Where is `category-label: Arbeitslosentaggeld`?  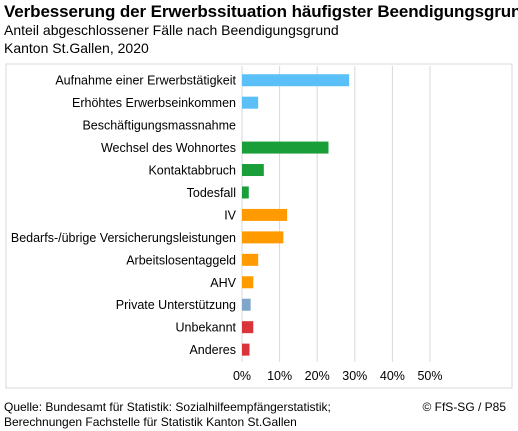 category-label: Arbeitslosentaggeld is located at coordinates (181, 260).